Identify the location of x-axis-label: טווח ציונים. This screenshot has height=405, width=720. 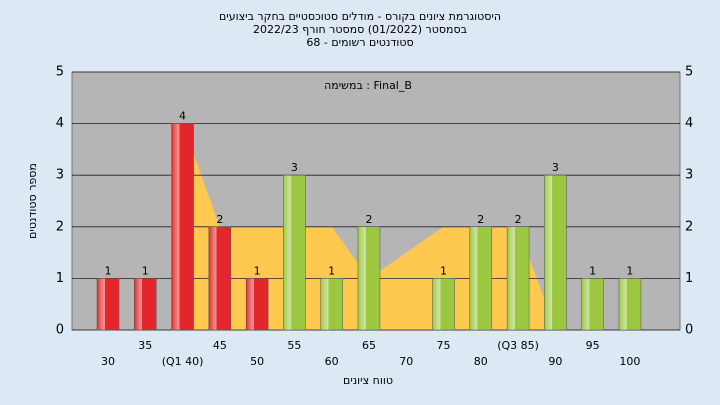
(368, 380).